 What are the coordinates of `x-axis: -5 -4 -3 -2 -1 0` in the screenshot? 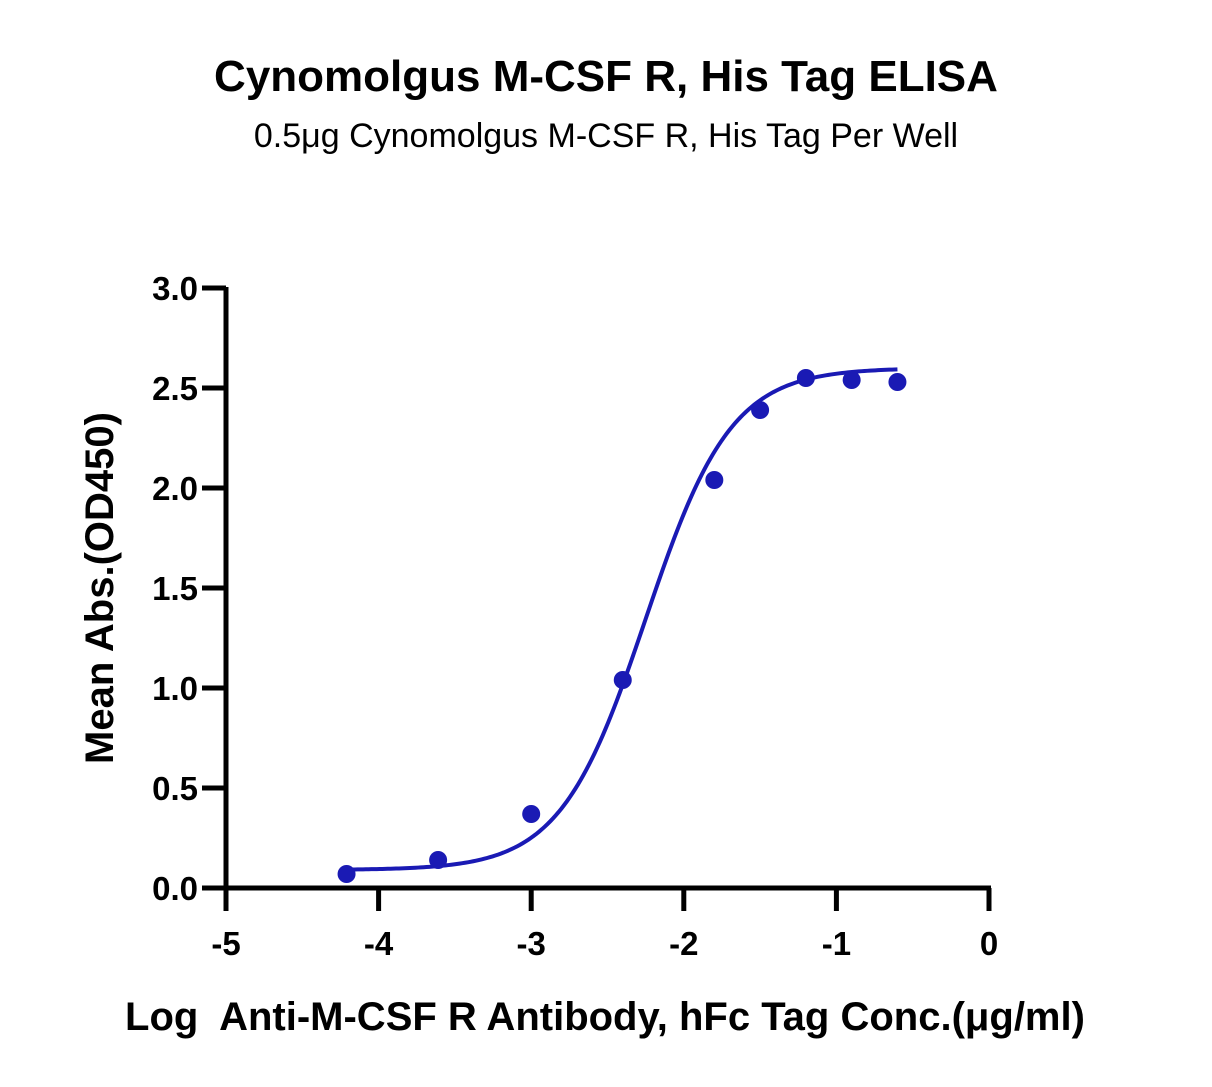 It's located at (604, 923).